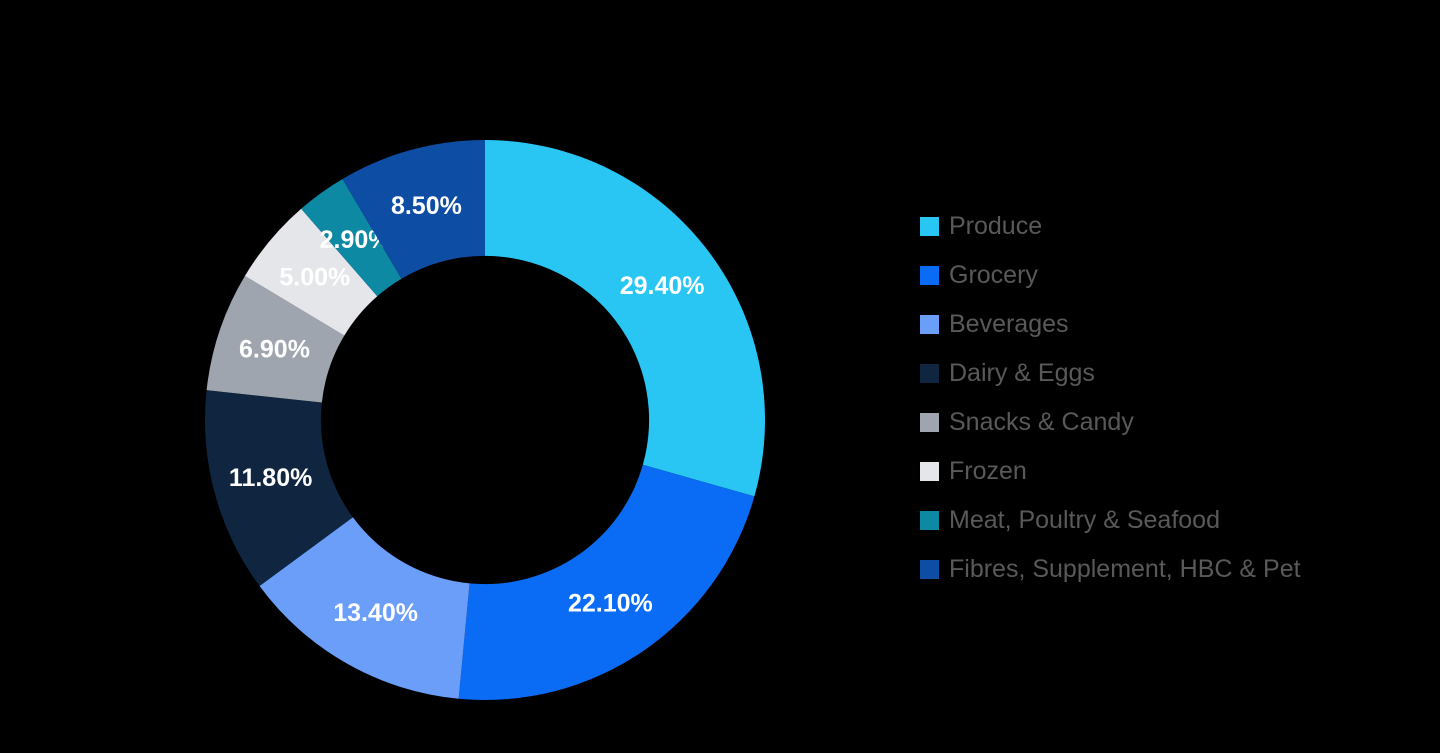 The height and width of the screenshot is (753, 1440). I want to click on legend-label-grocery: Grocery, so click(993, 275).